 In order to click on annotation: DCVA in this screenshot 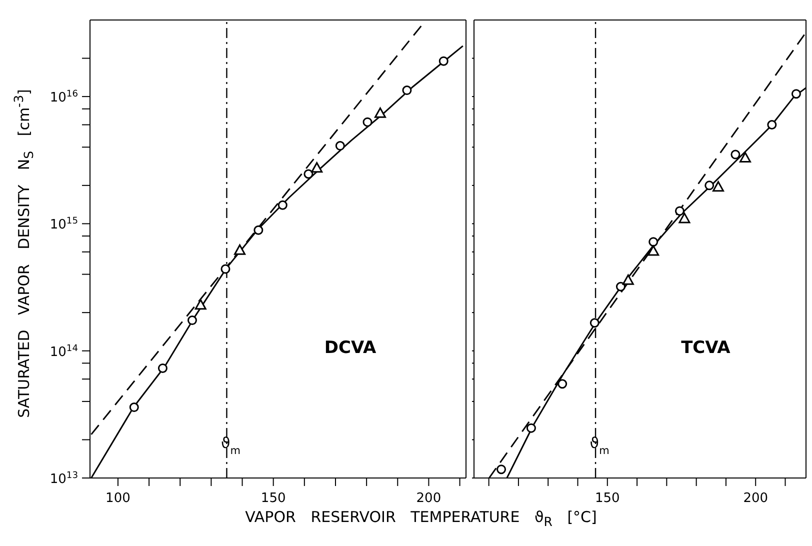, I will do `click(350, 348)`.